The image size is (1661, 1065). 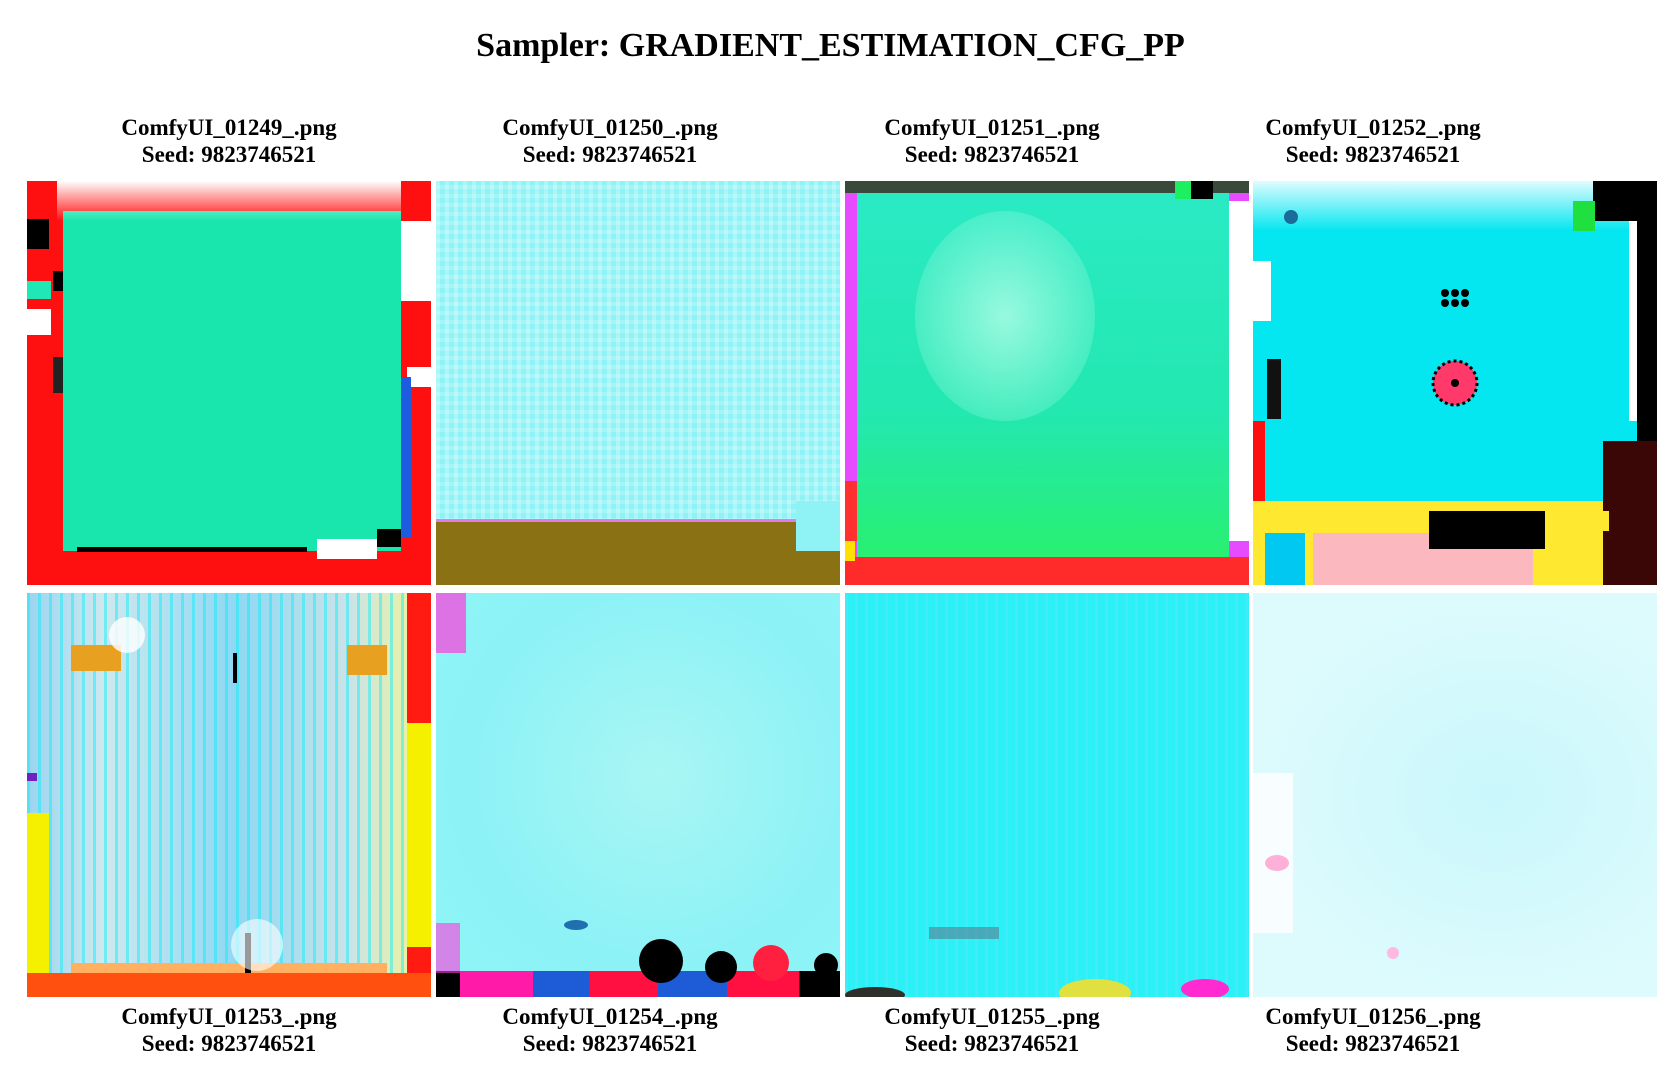 What do you see at coordinates (229, 1016) in the screenshot?
I see `image-filename: ComfyUI_01253_.png` at bounding box center [229, 1016].